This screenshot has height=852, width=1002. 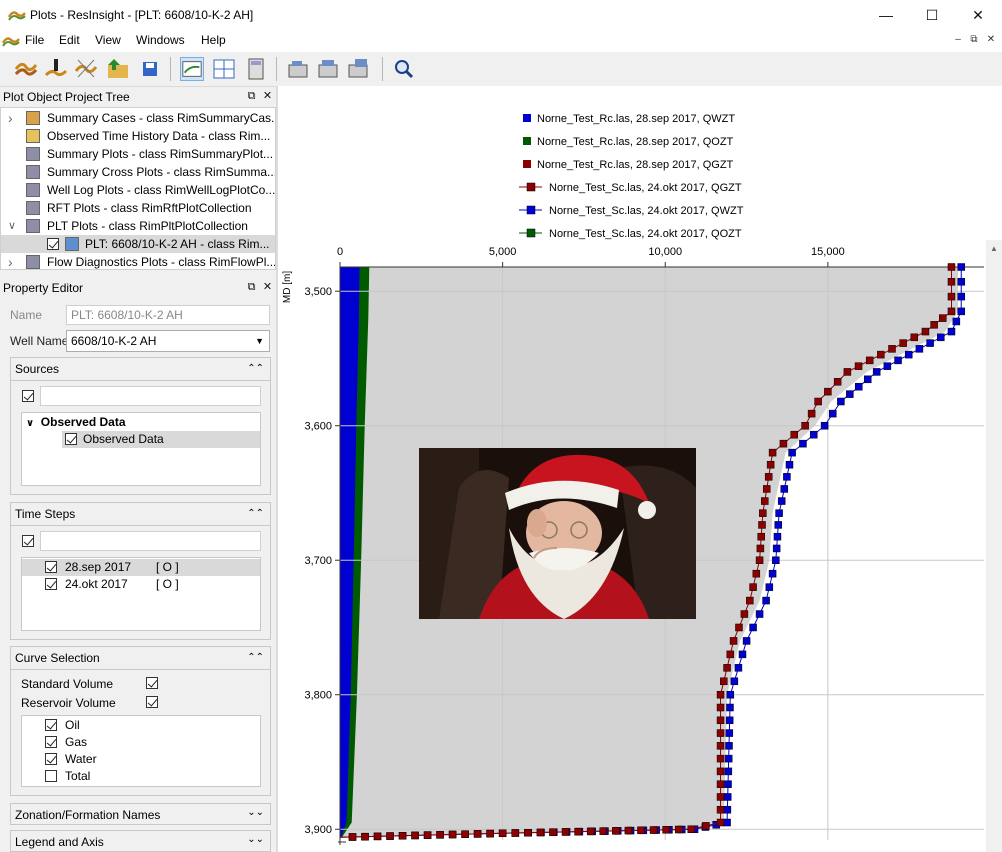 I want to click on tree-item: RFT Plots - class RimRftPlotCollection, so click(x=138, y=208).